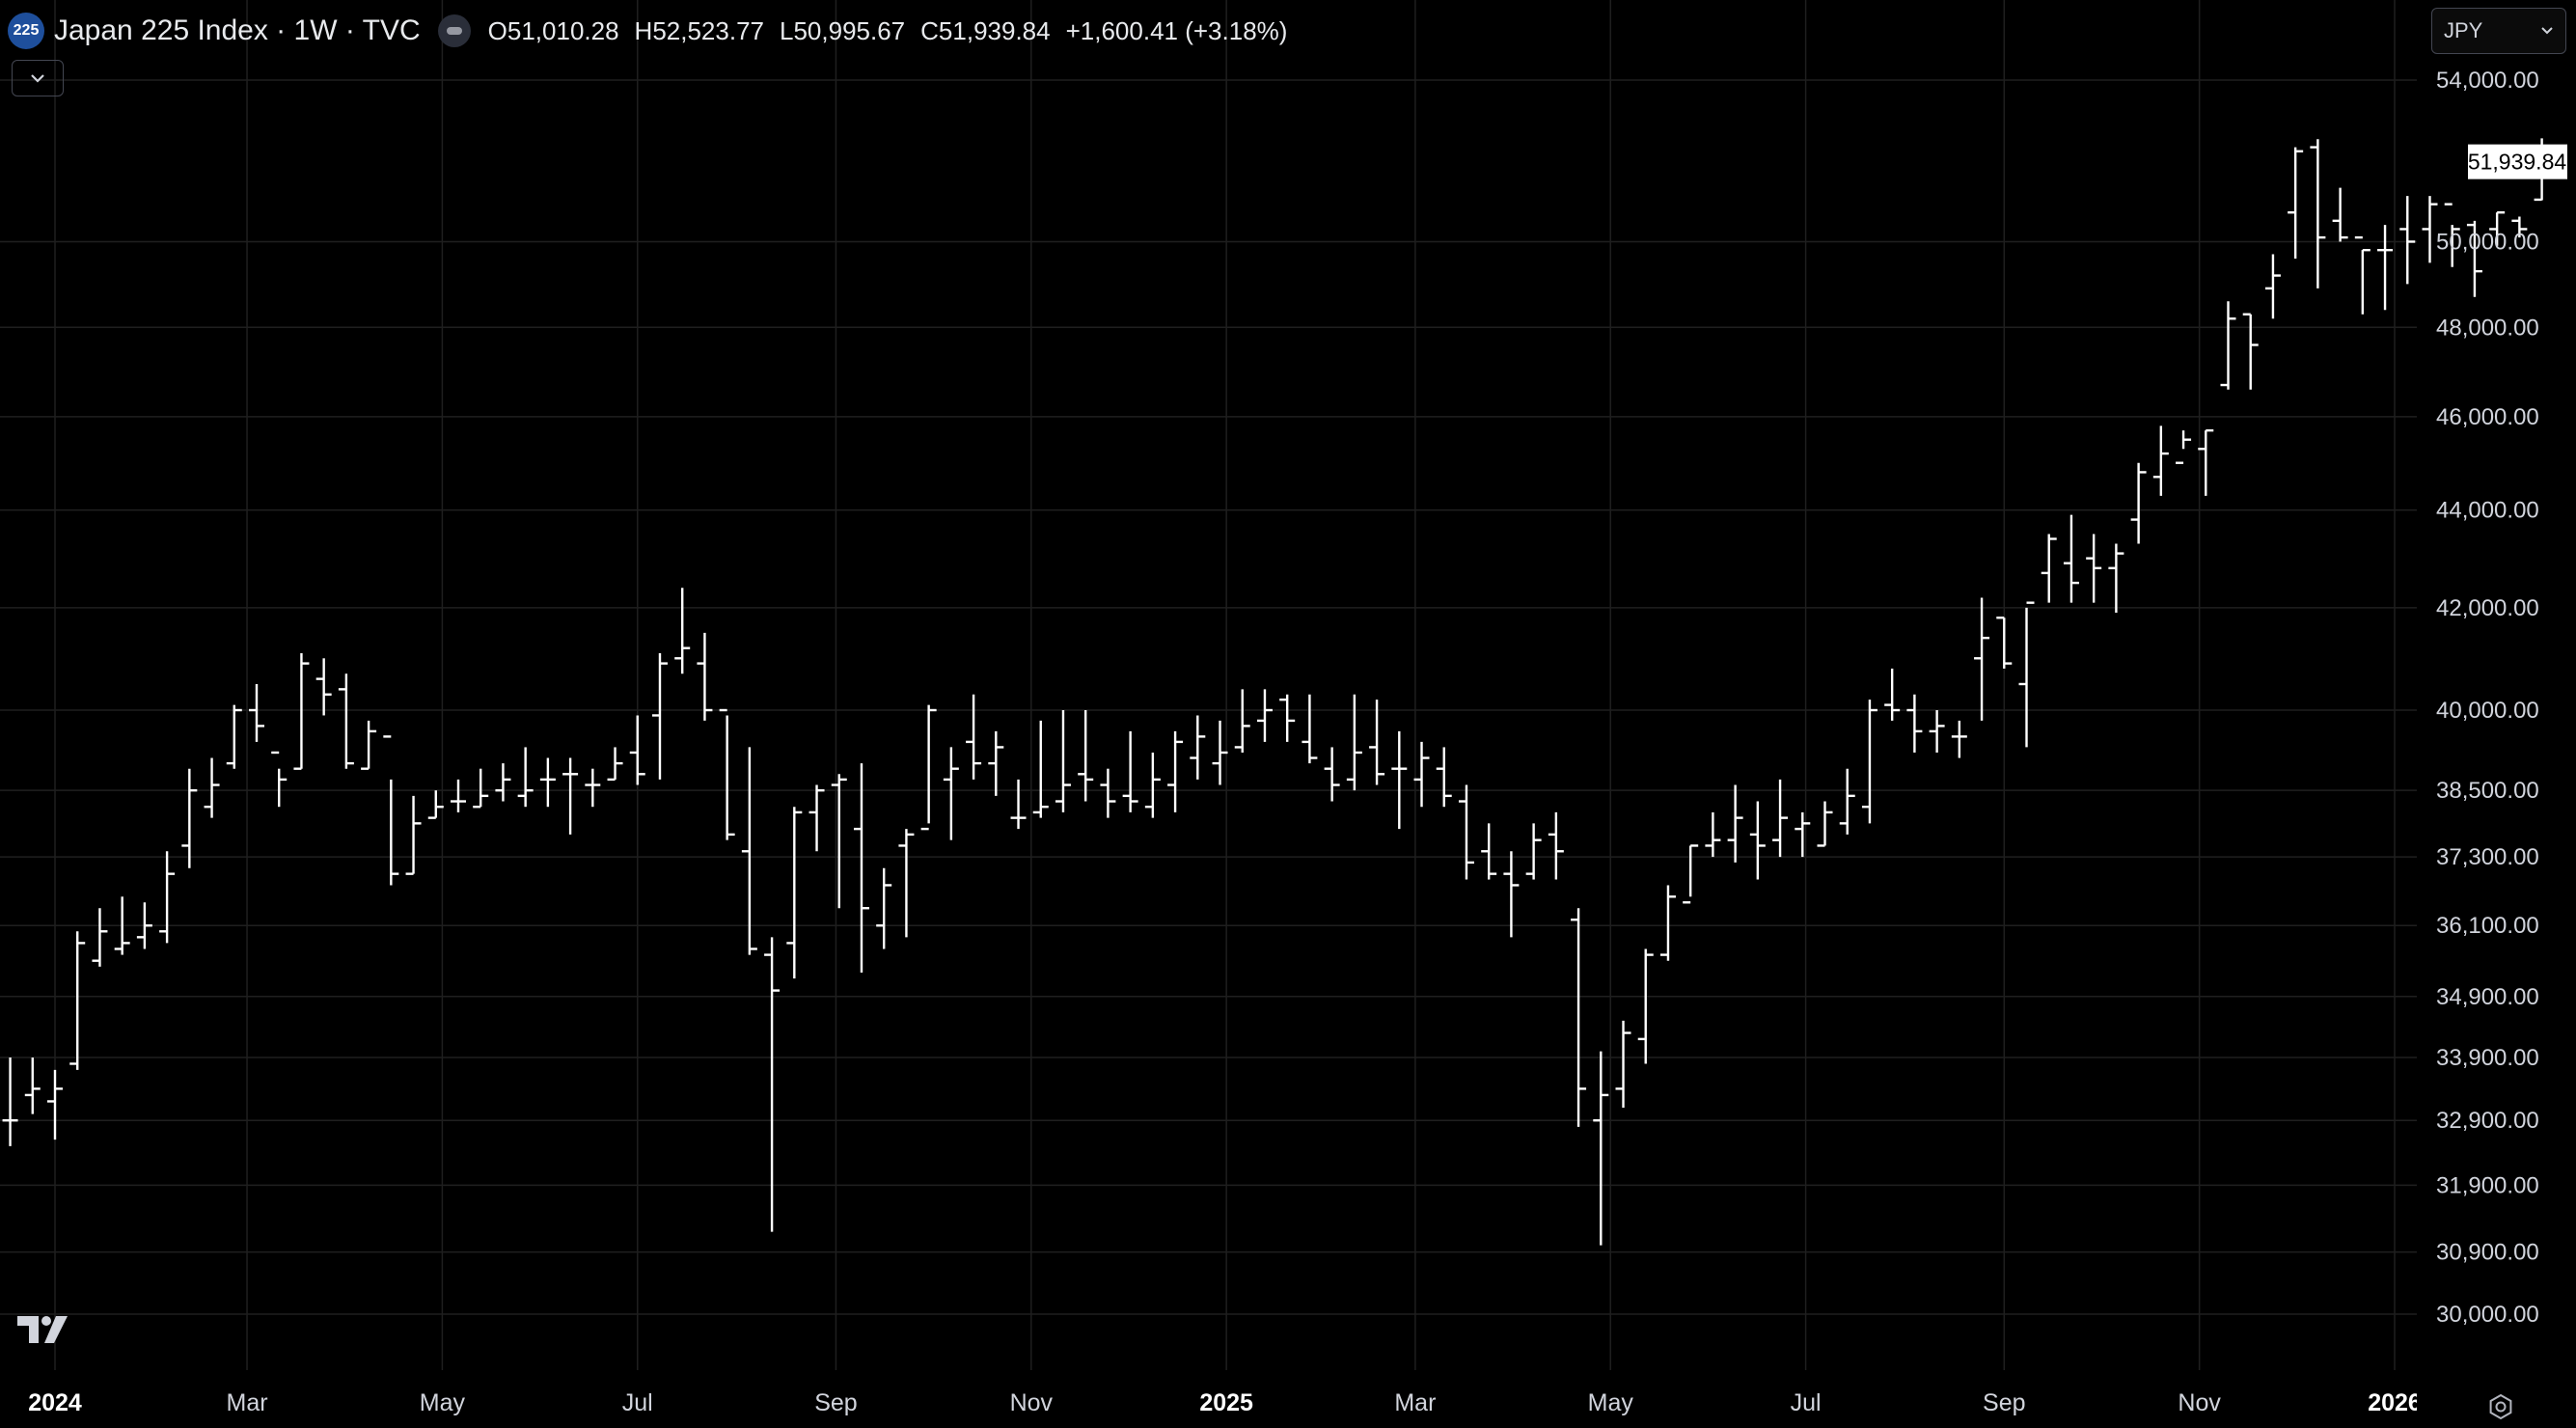  I want to click on open-label: O, so click(497, 30).